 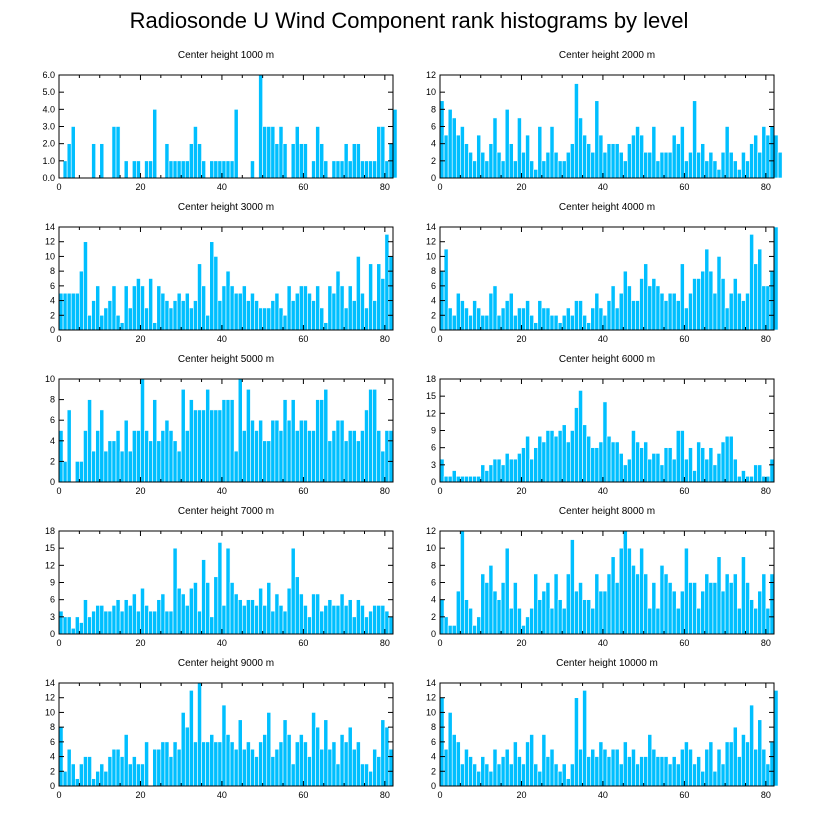 I want to click on x-tick-label: 20, so click(x=521, y=491).